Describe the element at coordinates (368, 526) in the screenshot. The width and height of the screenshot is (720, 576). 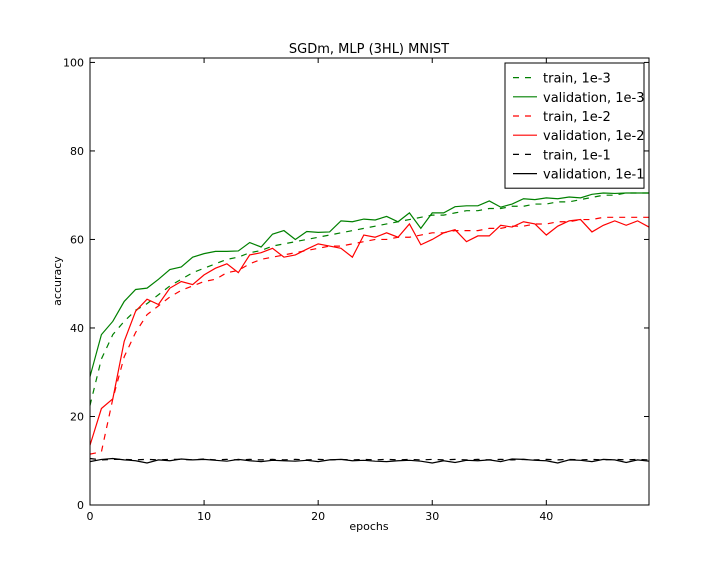
I see `x-axis-label: epochs` at that location.